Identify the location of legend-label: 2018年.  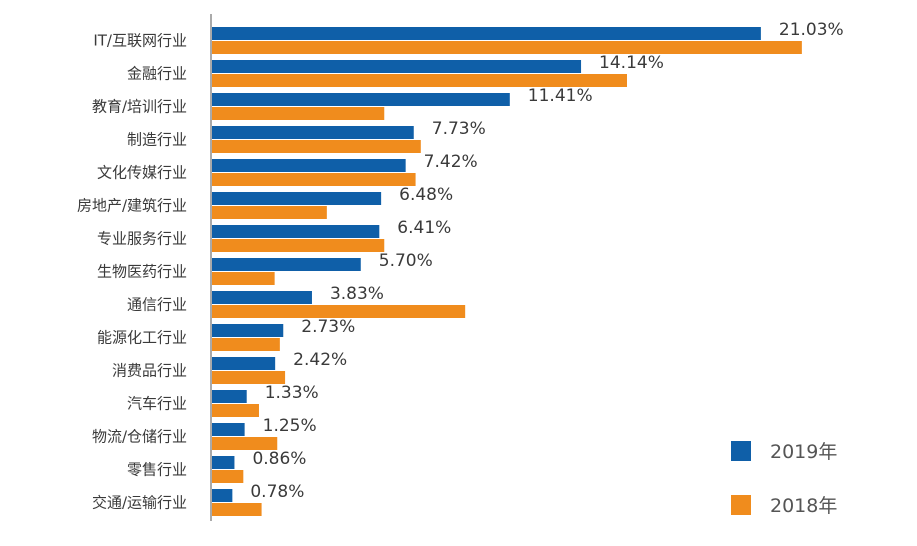
(803, 506).